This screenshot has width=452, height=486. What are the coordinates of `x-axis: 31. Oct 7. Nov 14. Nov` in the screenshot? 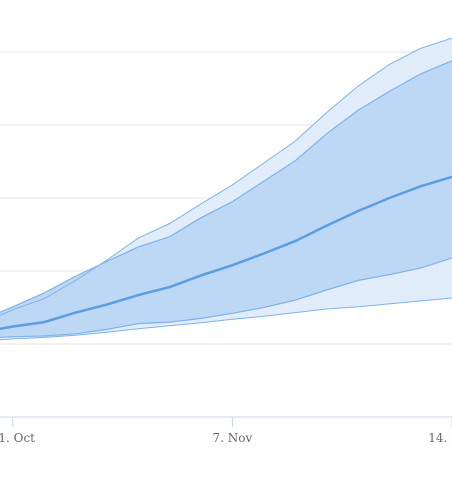 It's located at (226, 430).